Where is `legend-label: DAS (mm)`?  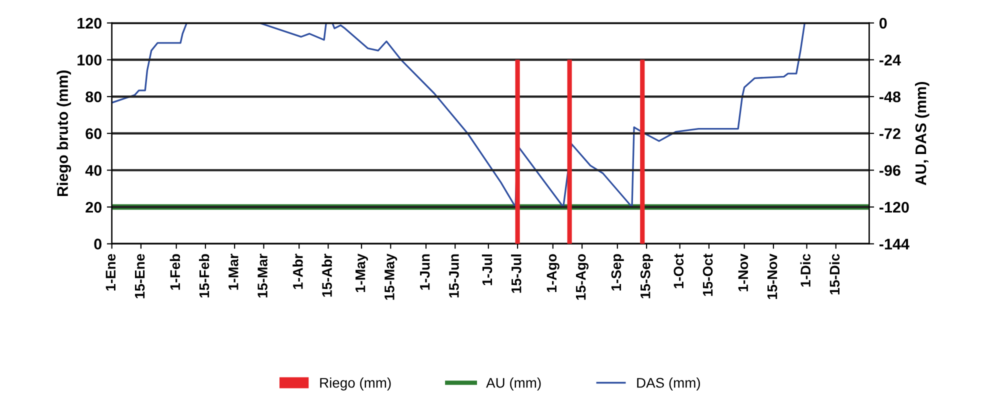 legend-label: DAS (mm) is located at coordinates (668, 384).